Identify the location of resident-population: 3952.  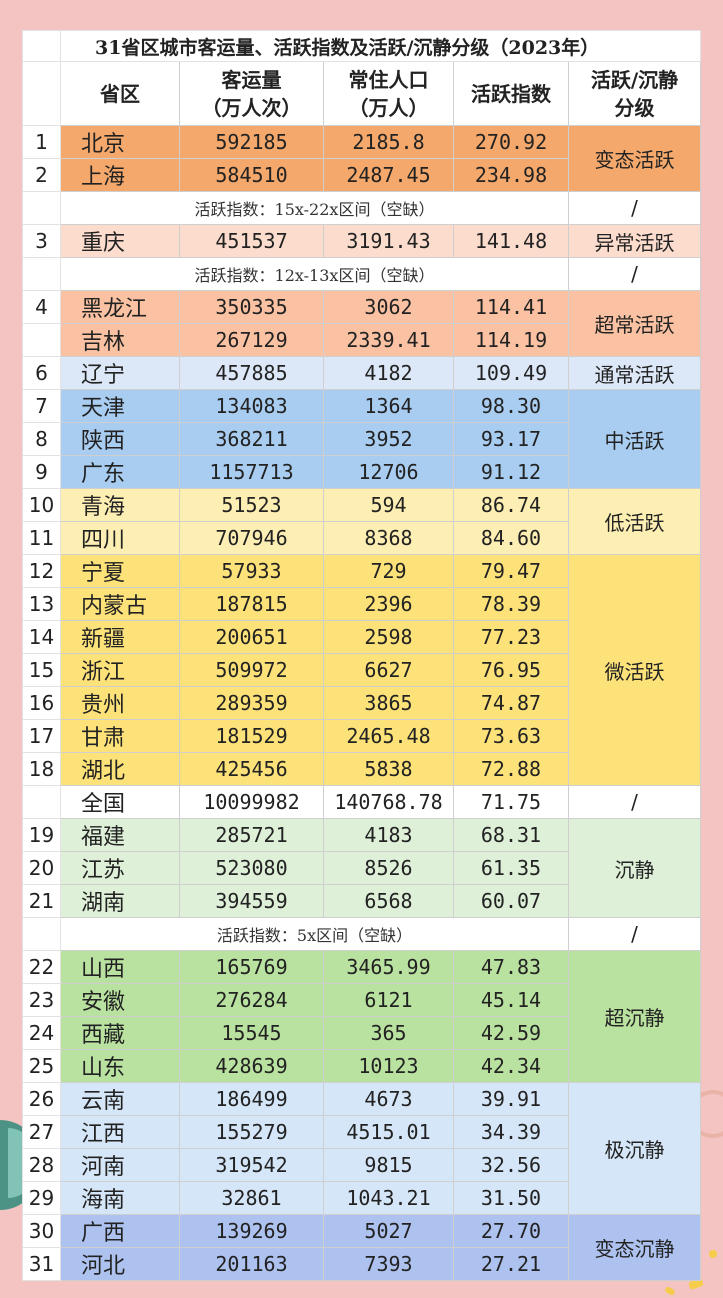
(388, 439).